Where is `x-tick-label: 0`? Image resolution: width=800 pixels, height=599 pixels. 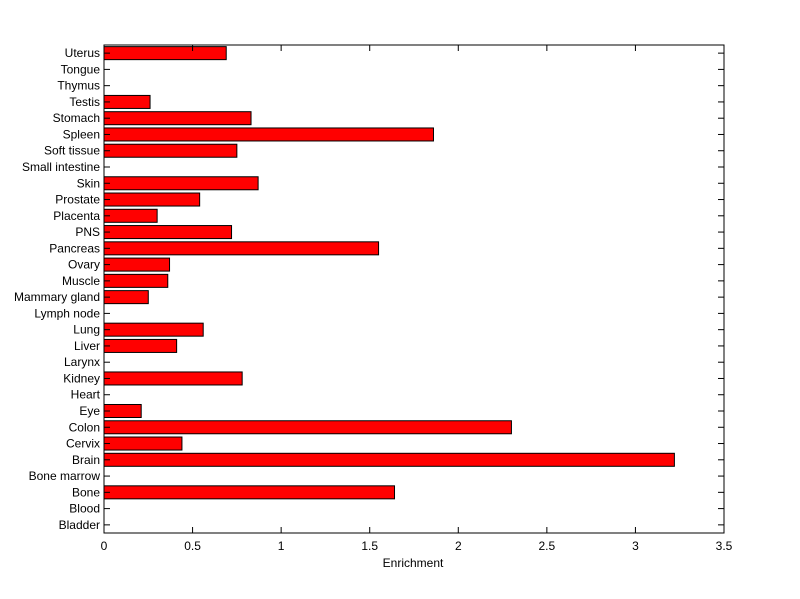 x-tick-label: 0 is located at coordinates (104, 546).